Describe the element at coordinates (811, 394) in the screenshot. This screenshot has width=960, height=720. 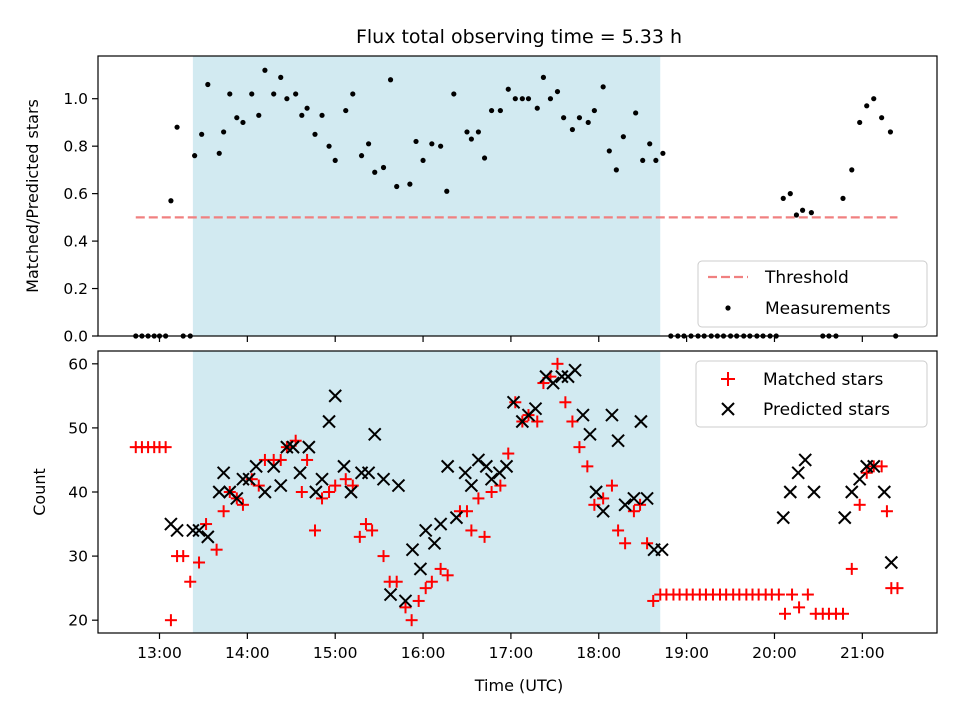
I see `bottom-legend-box` at that location.